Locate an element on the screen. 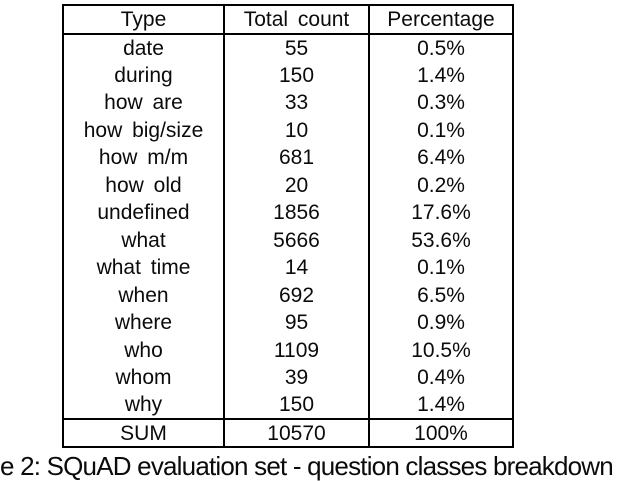 The height and width of the screenshot is (481, 640). cell-count: 10 is located at coordinates (296, 130).